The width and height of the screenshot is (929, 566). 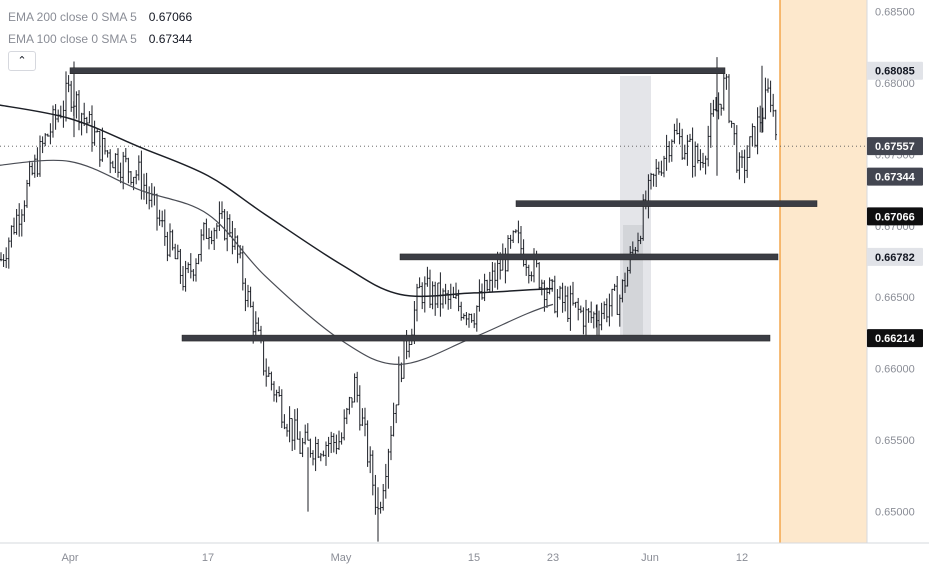 I want to click on chevron-up-icon: ⌃, so click(x=22, y=61).